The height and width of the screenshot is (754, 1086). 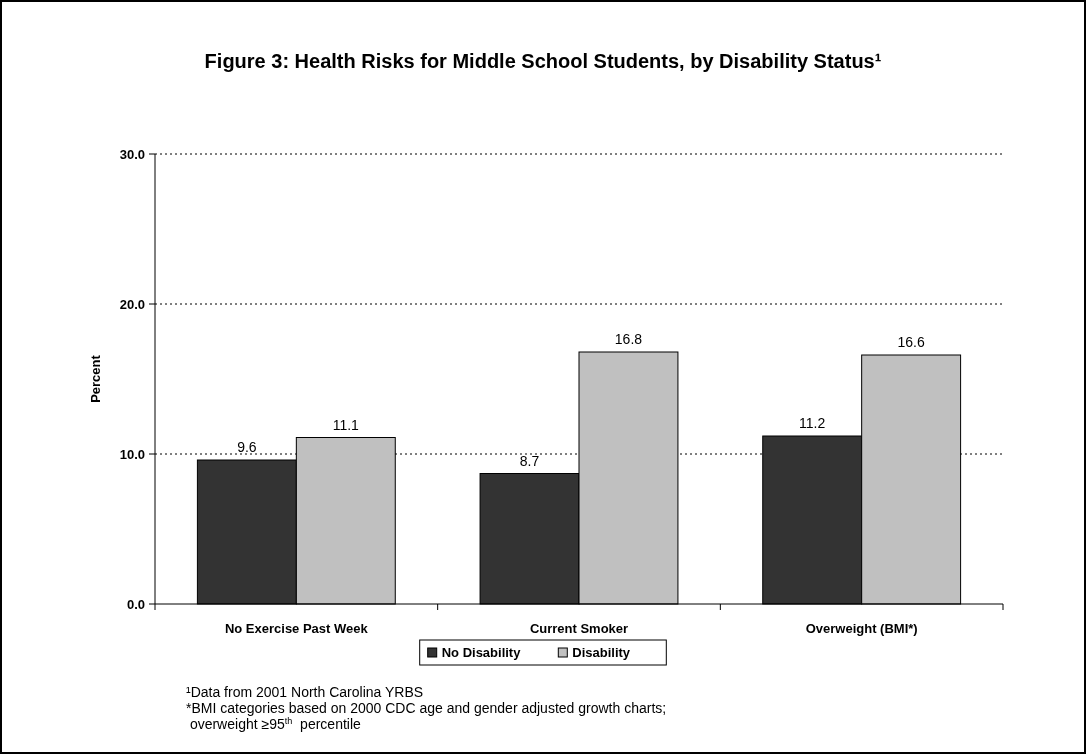 I want to click on y-axis-title: Percent, so click(x=95, y=378).